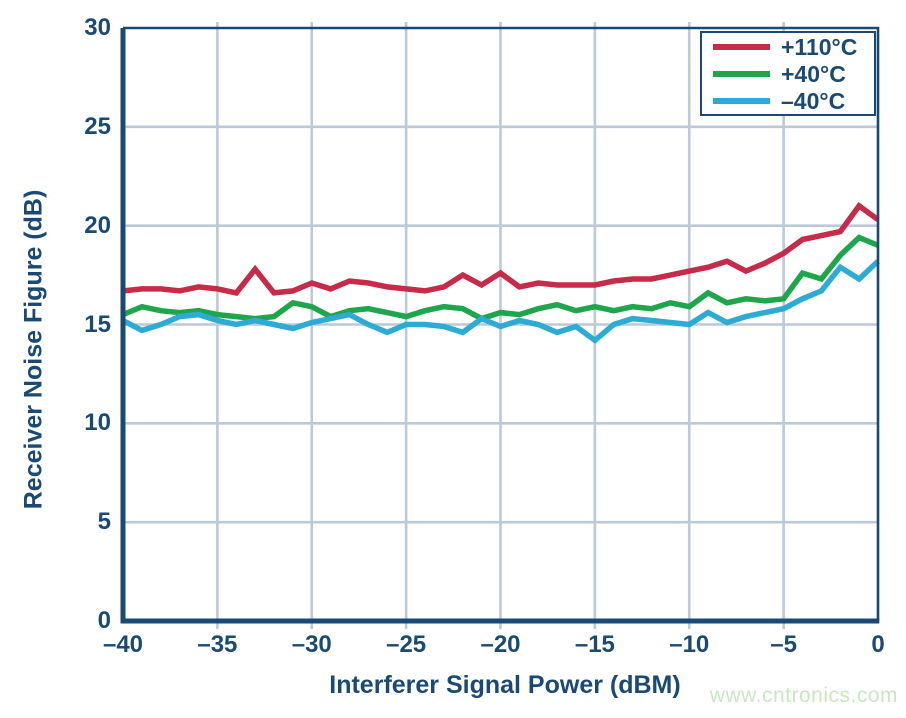 This screenshot has width=906, height=718. Describe the element at coordinates (217, 644) in the screenshot. I see `x-tick-label: –35` at that location.